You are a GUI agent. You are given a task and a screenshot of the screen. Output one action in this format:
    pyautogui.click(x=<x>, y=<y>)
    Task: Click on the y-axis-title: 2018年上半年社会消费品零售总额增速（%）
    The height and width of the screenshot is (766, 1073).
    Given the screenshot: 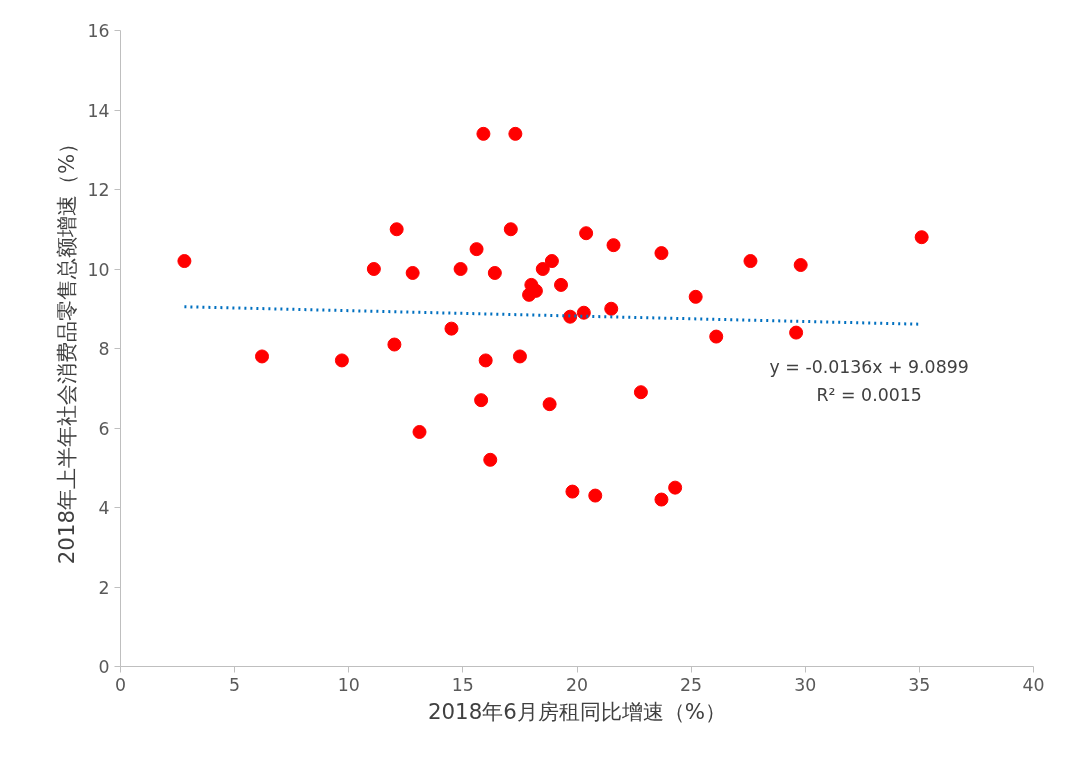 What is the action you would take?
    pyautogui.click(x=67, y=348)
    